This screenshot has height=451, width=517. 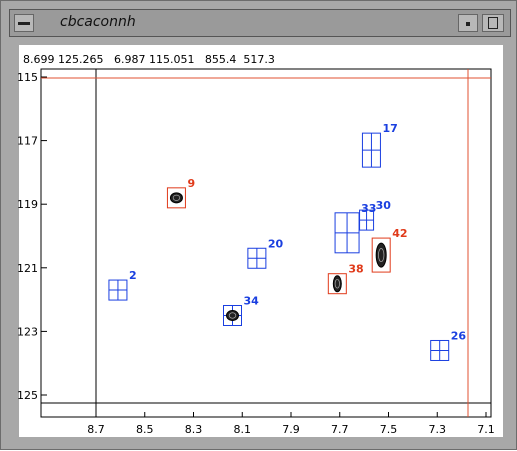 I want to click on y-tick-label: 121, so click(x=27, y=268).